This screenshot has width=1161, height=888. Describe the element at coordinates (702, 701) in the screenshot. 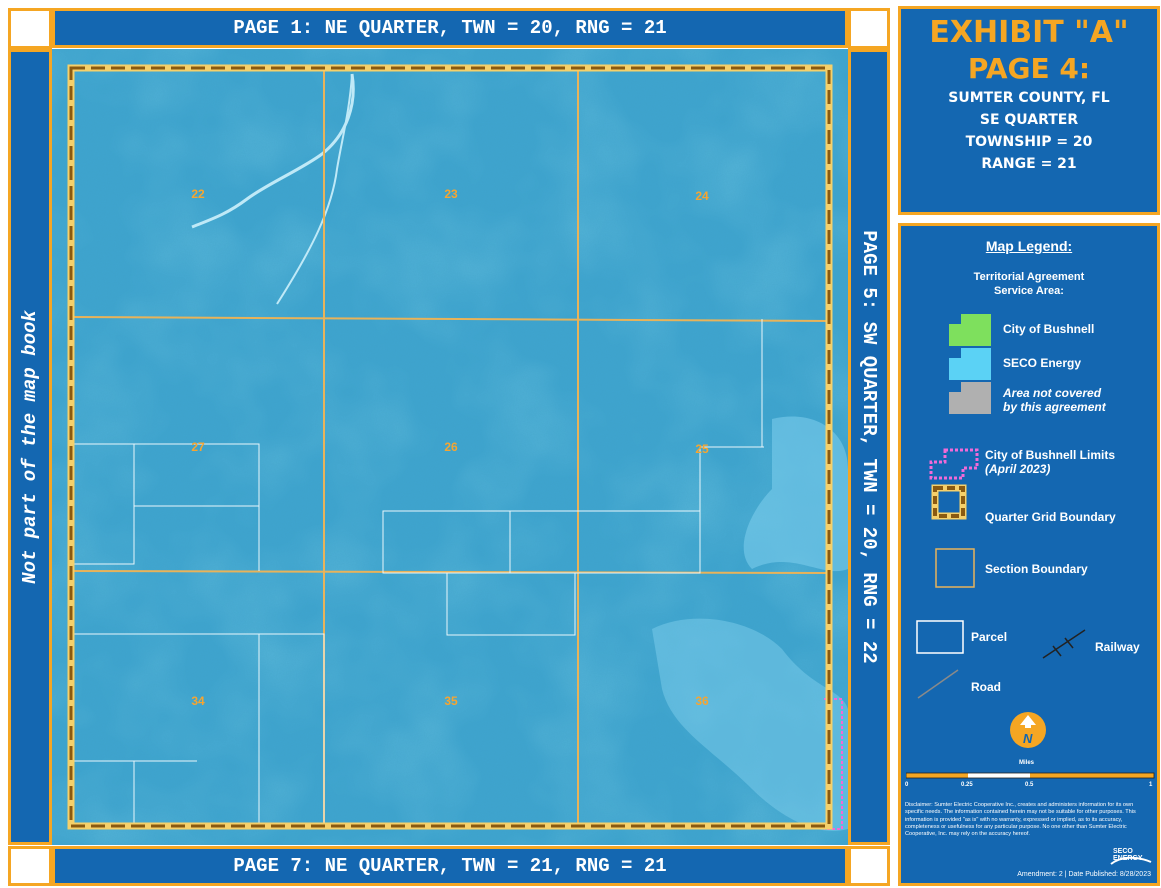

I see `section-label: 36` at that location.